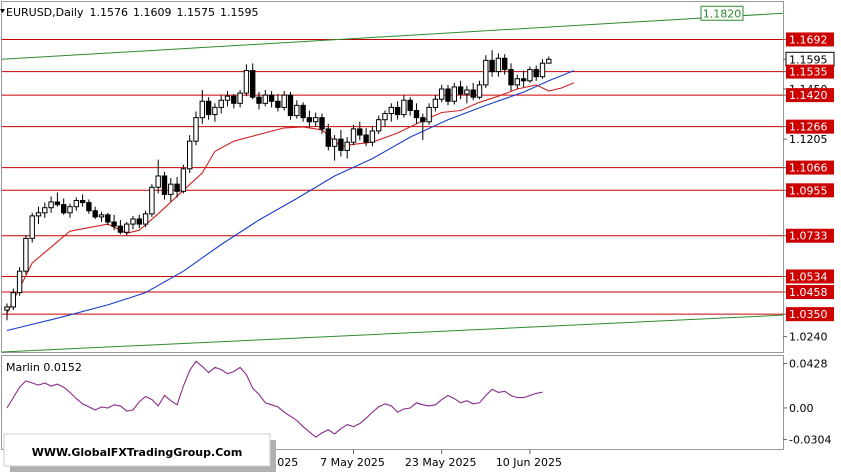  What do you see at coordinates (808, 337) in the screenshot?
I see `price-tick-label-13: 1.0240` at bounding box center [808, 337].